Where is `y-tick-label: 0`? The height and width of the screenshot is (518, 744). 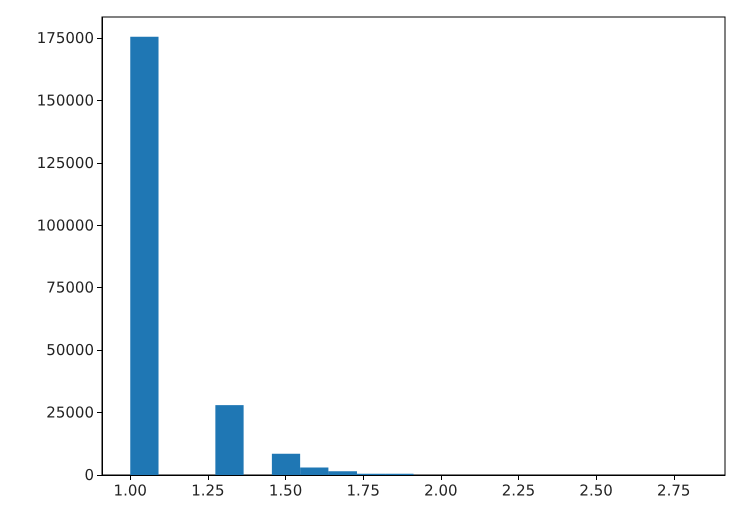 y-tick-label: 0 is located at coordinates (89, 475).